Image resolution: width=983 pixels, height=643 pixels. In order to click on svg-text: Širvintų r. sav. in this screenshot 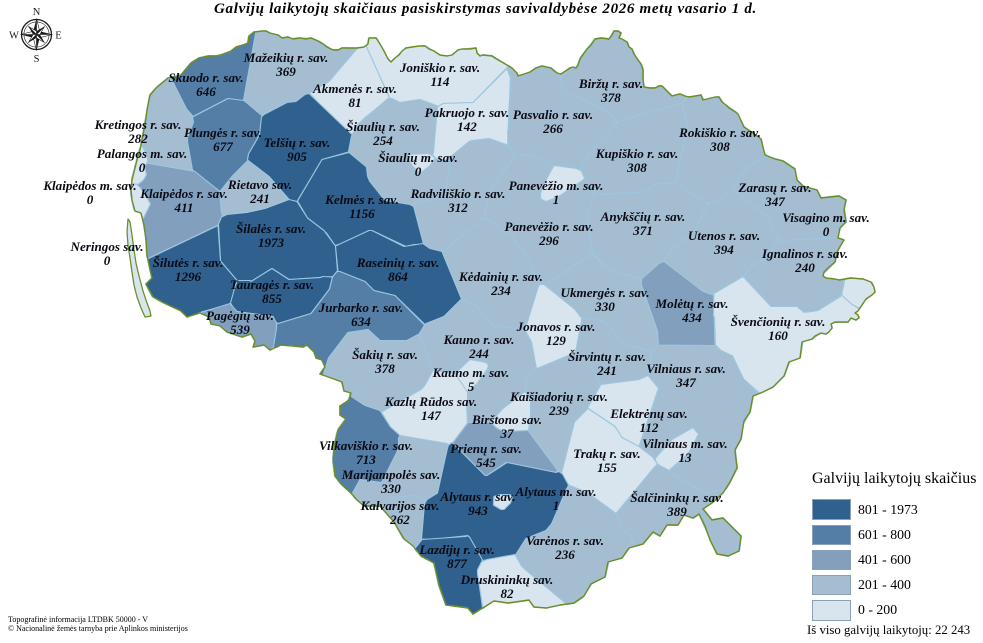, I will do `click(607, 356)`.